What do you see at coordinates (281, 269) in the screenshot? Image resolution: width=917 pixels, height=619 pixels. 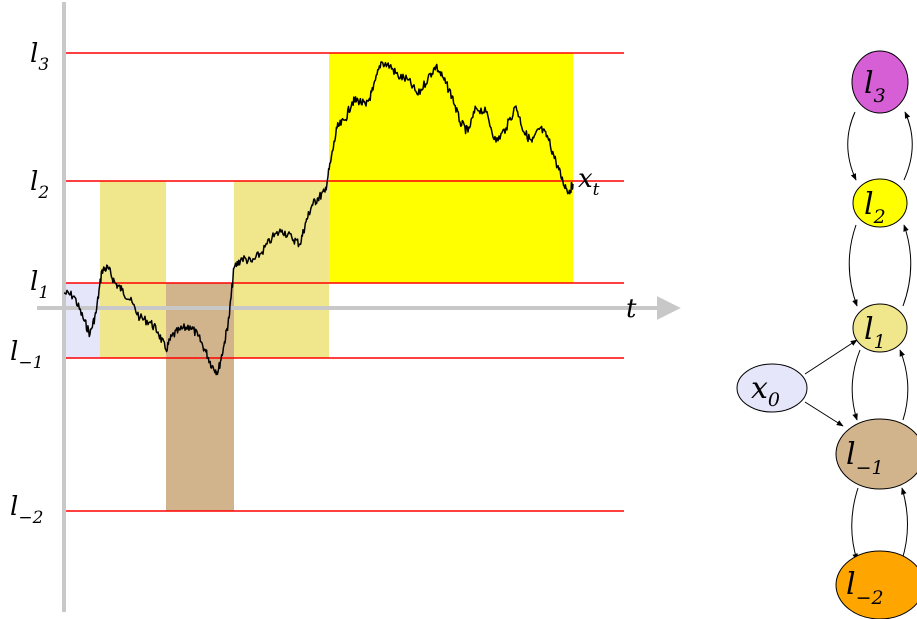 I see `band-l1-b` at bounding box center [281, 269].